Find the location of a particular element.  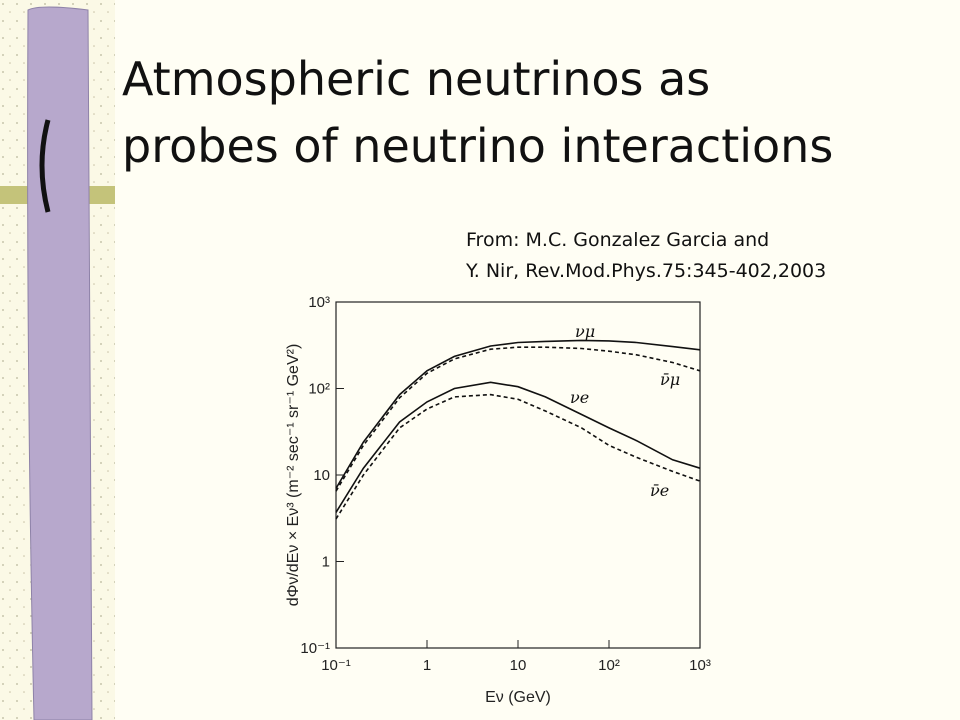

series-label: νe is located at coordinates (579, 397).